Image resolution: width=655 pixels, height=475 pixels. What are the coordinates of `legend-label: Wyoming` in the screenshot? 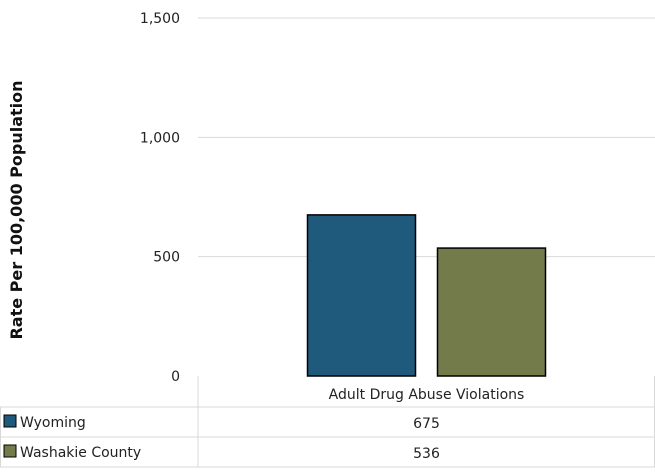 It's located at (53, 423).